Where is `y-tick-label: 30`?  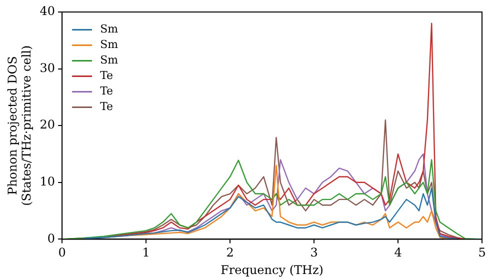 y-tick-label: 30 is located at coordinates (48, 67).